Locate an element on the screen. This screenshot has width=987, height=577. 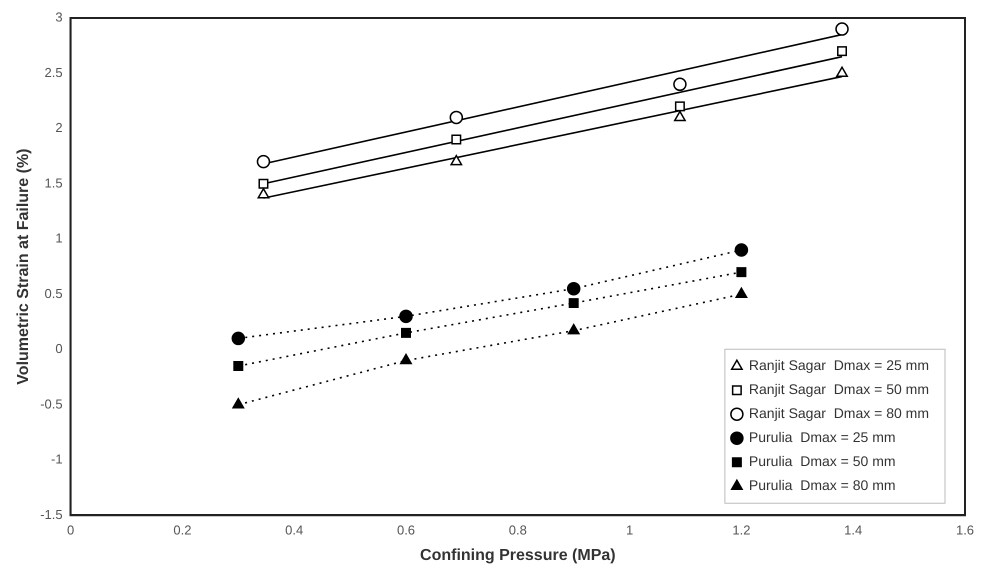
x-tick-label: 1.4 is located at coordinates (853, 530).